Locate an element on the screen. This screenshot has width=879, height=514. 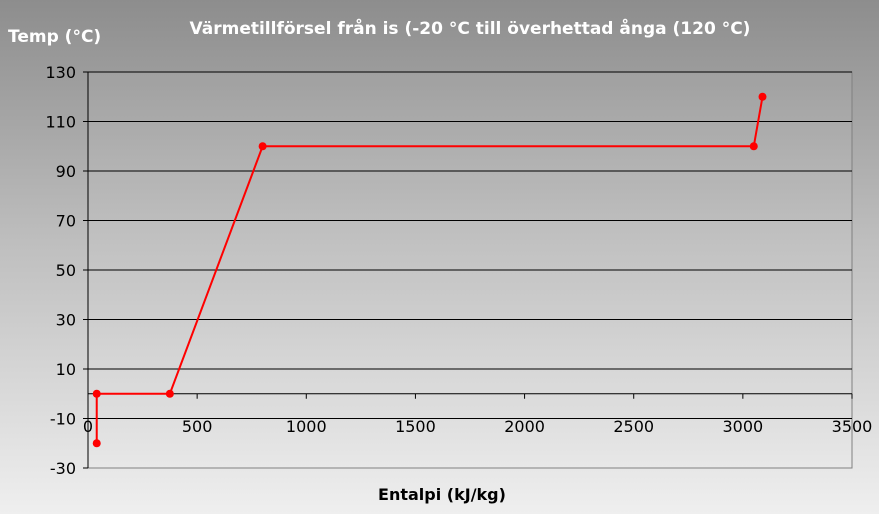
x-tick-label: 3500 is located at coordinates (852, 426).